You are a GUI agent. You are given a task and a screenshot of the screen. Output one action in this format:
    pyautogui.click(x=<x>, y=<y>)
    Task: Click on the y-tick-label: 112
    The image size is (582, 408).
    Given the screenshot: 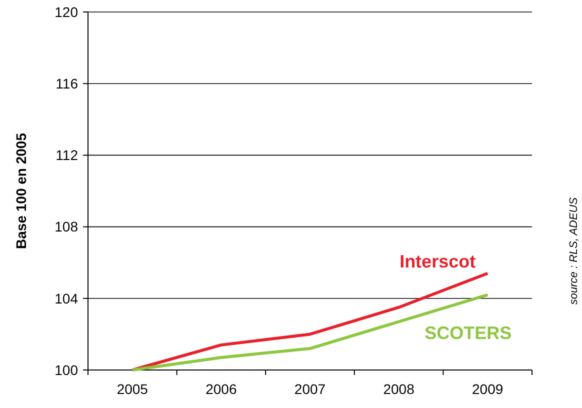 What is the action you would take?
    pyautogui.click(x=67, y=155)
    